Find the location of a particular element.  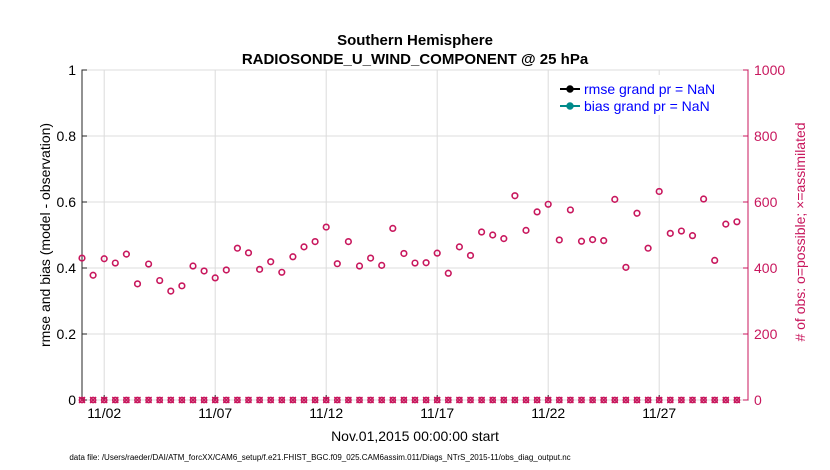

x-axis-label: Nov.01,2015 00:00:00 start is located at coordinates (415, 436).